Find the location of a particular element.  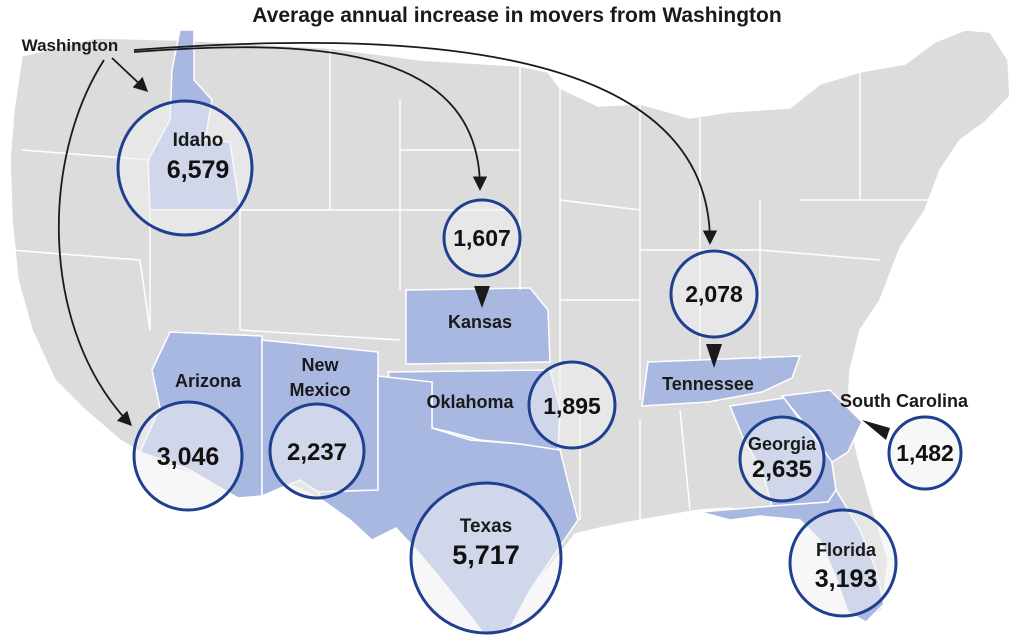

circle-texas is located at coordinates (486, 558).